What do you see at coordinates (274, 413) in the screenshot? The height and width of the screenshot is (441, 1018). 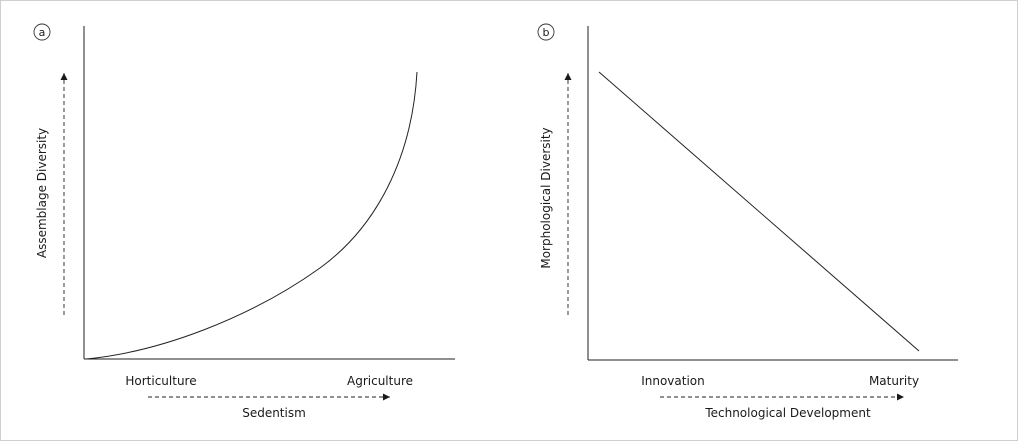 I see `panel-a-x-label: Sedentism` at bounding box center [274, 413].